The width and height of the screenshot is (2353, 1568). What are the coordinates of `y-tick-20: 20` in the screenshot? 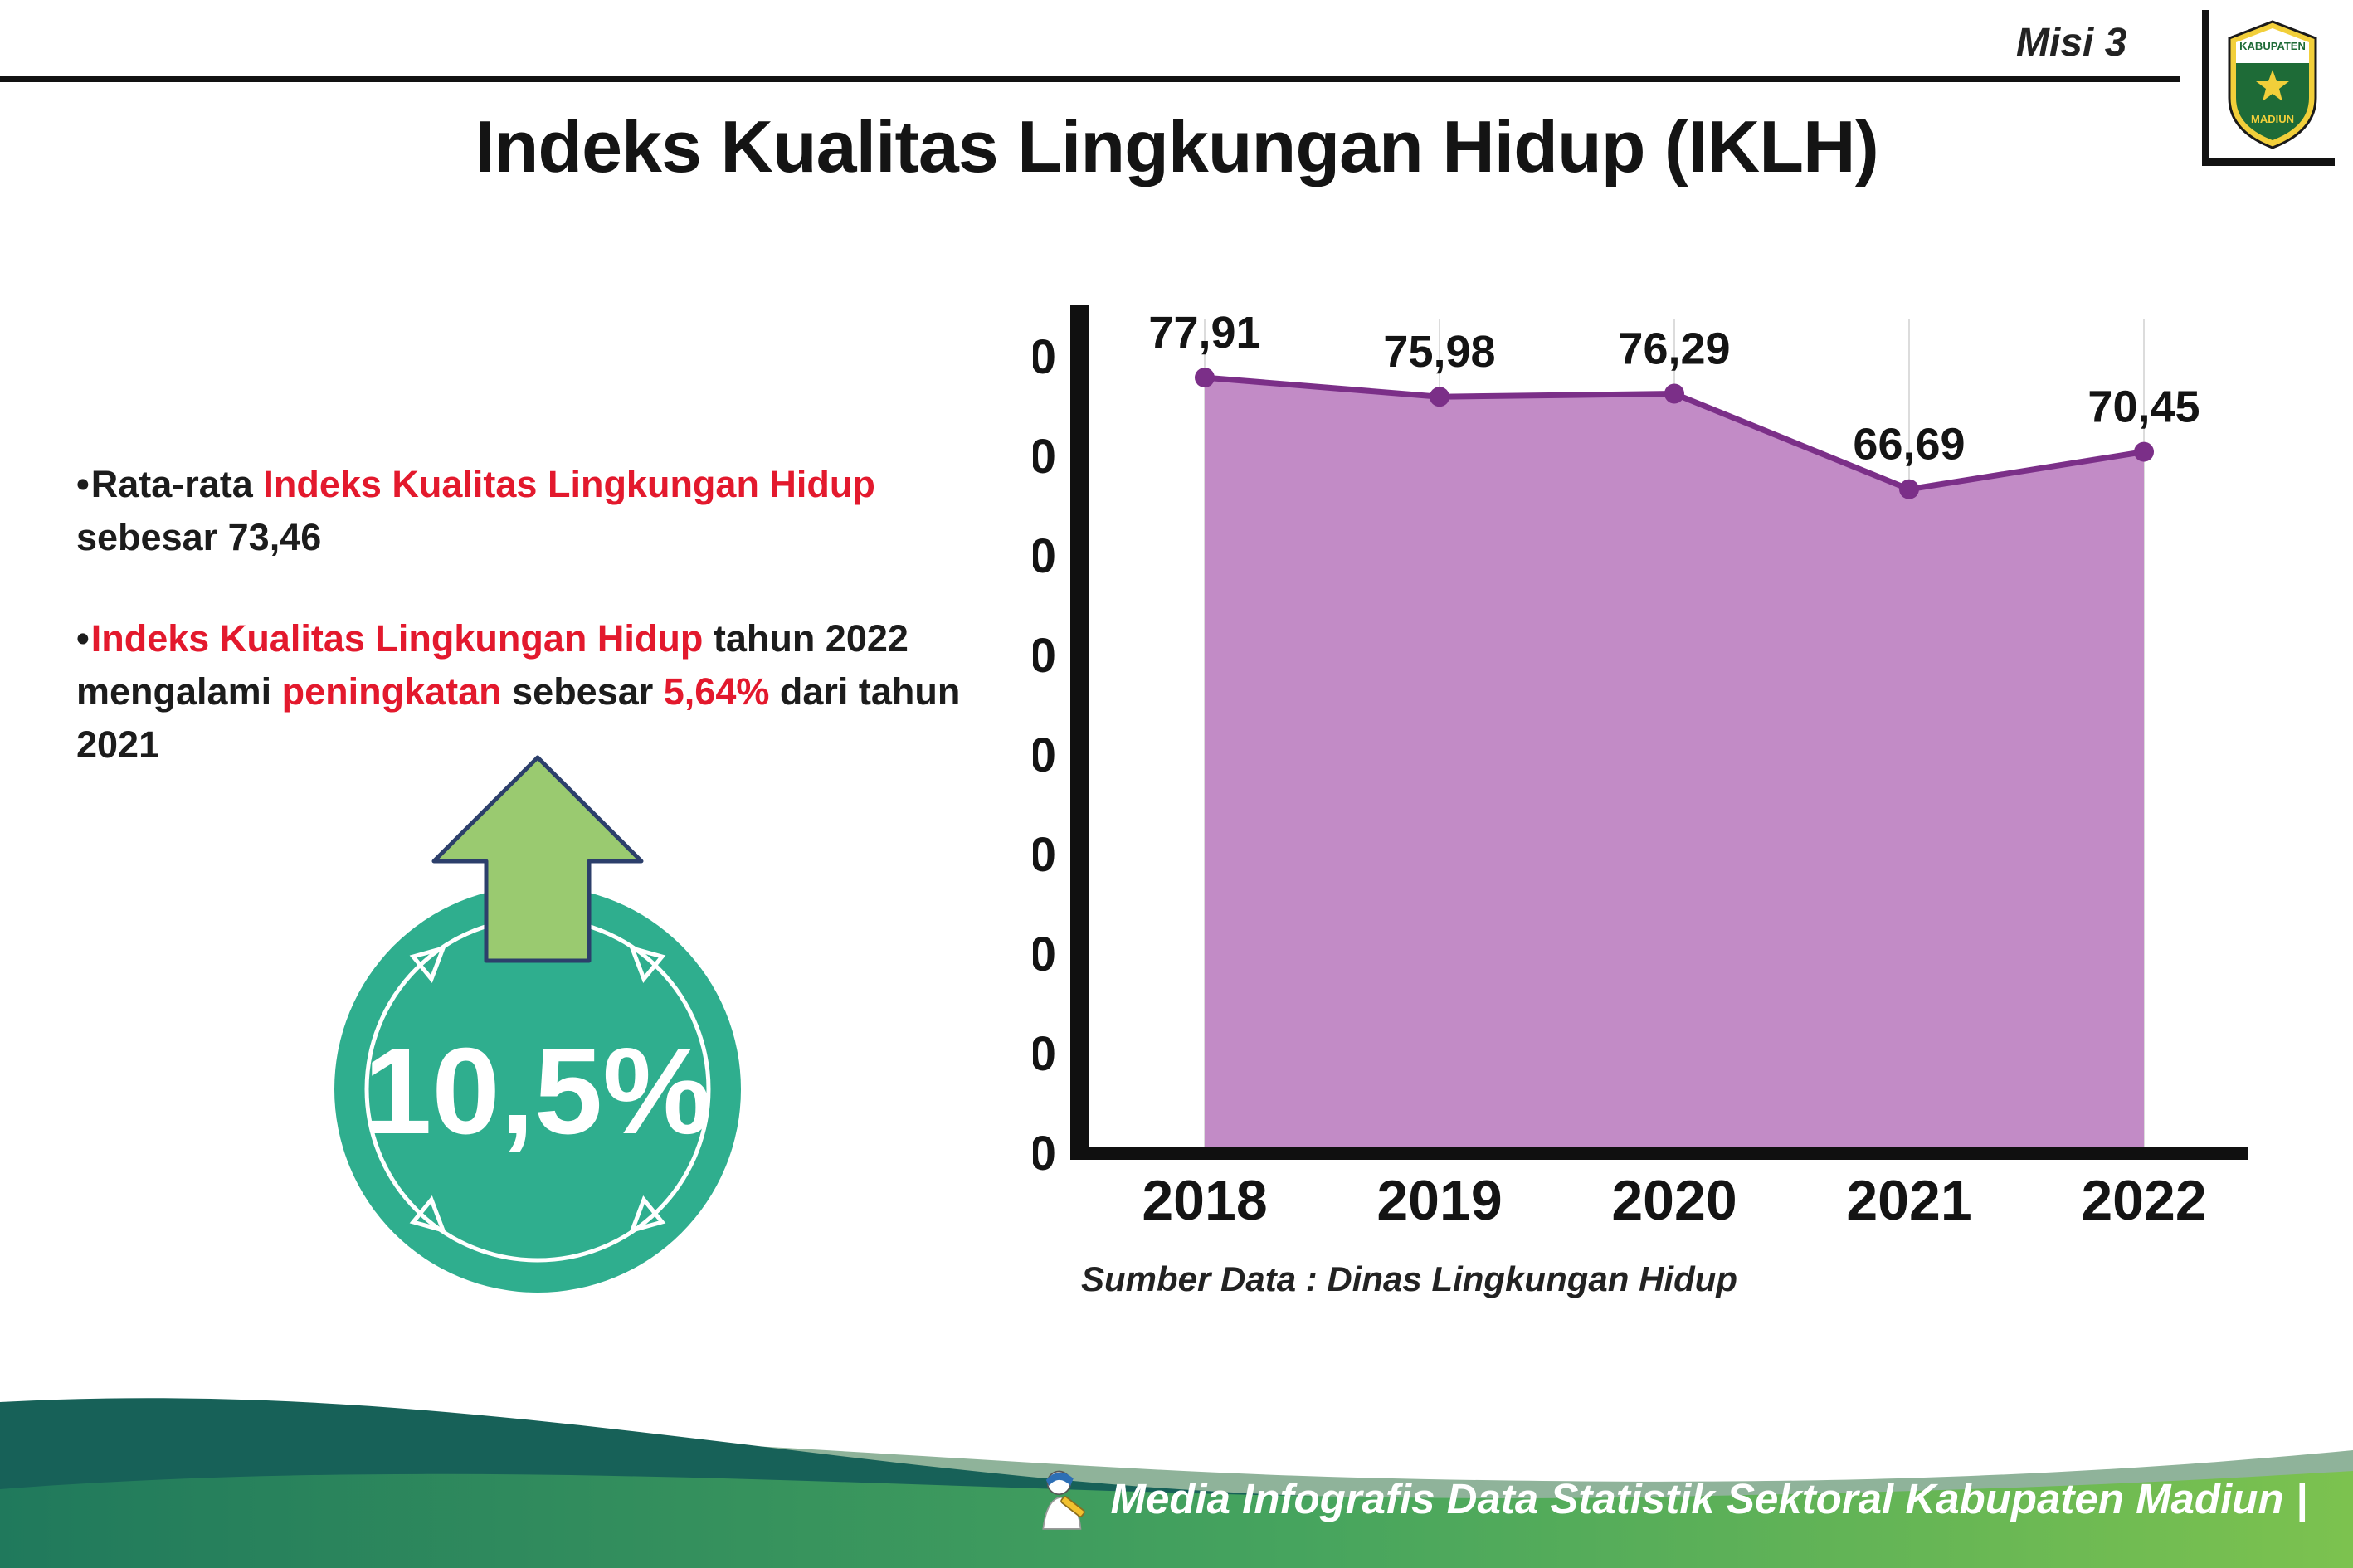 It's located at (1044, 954).